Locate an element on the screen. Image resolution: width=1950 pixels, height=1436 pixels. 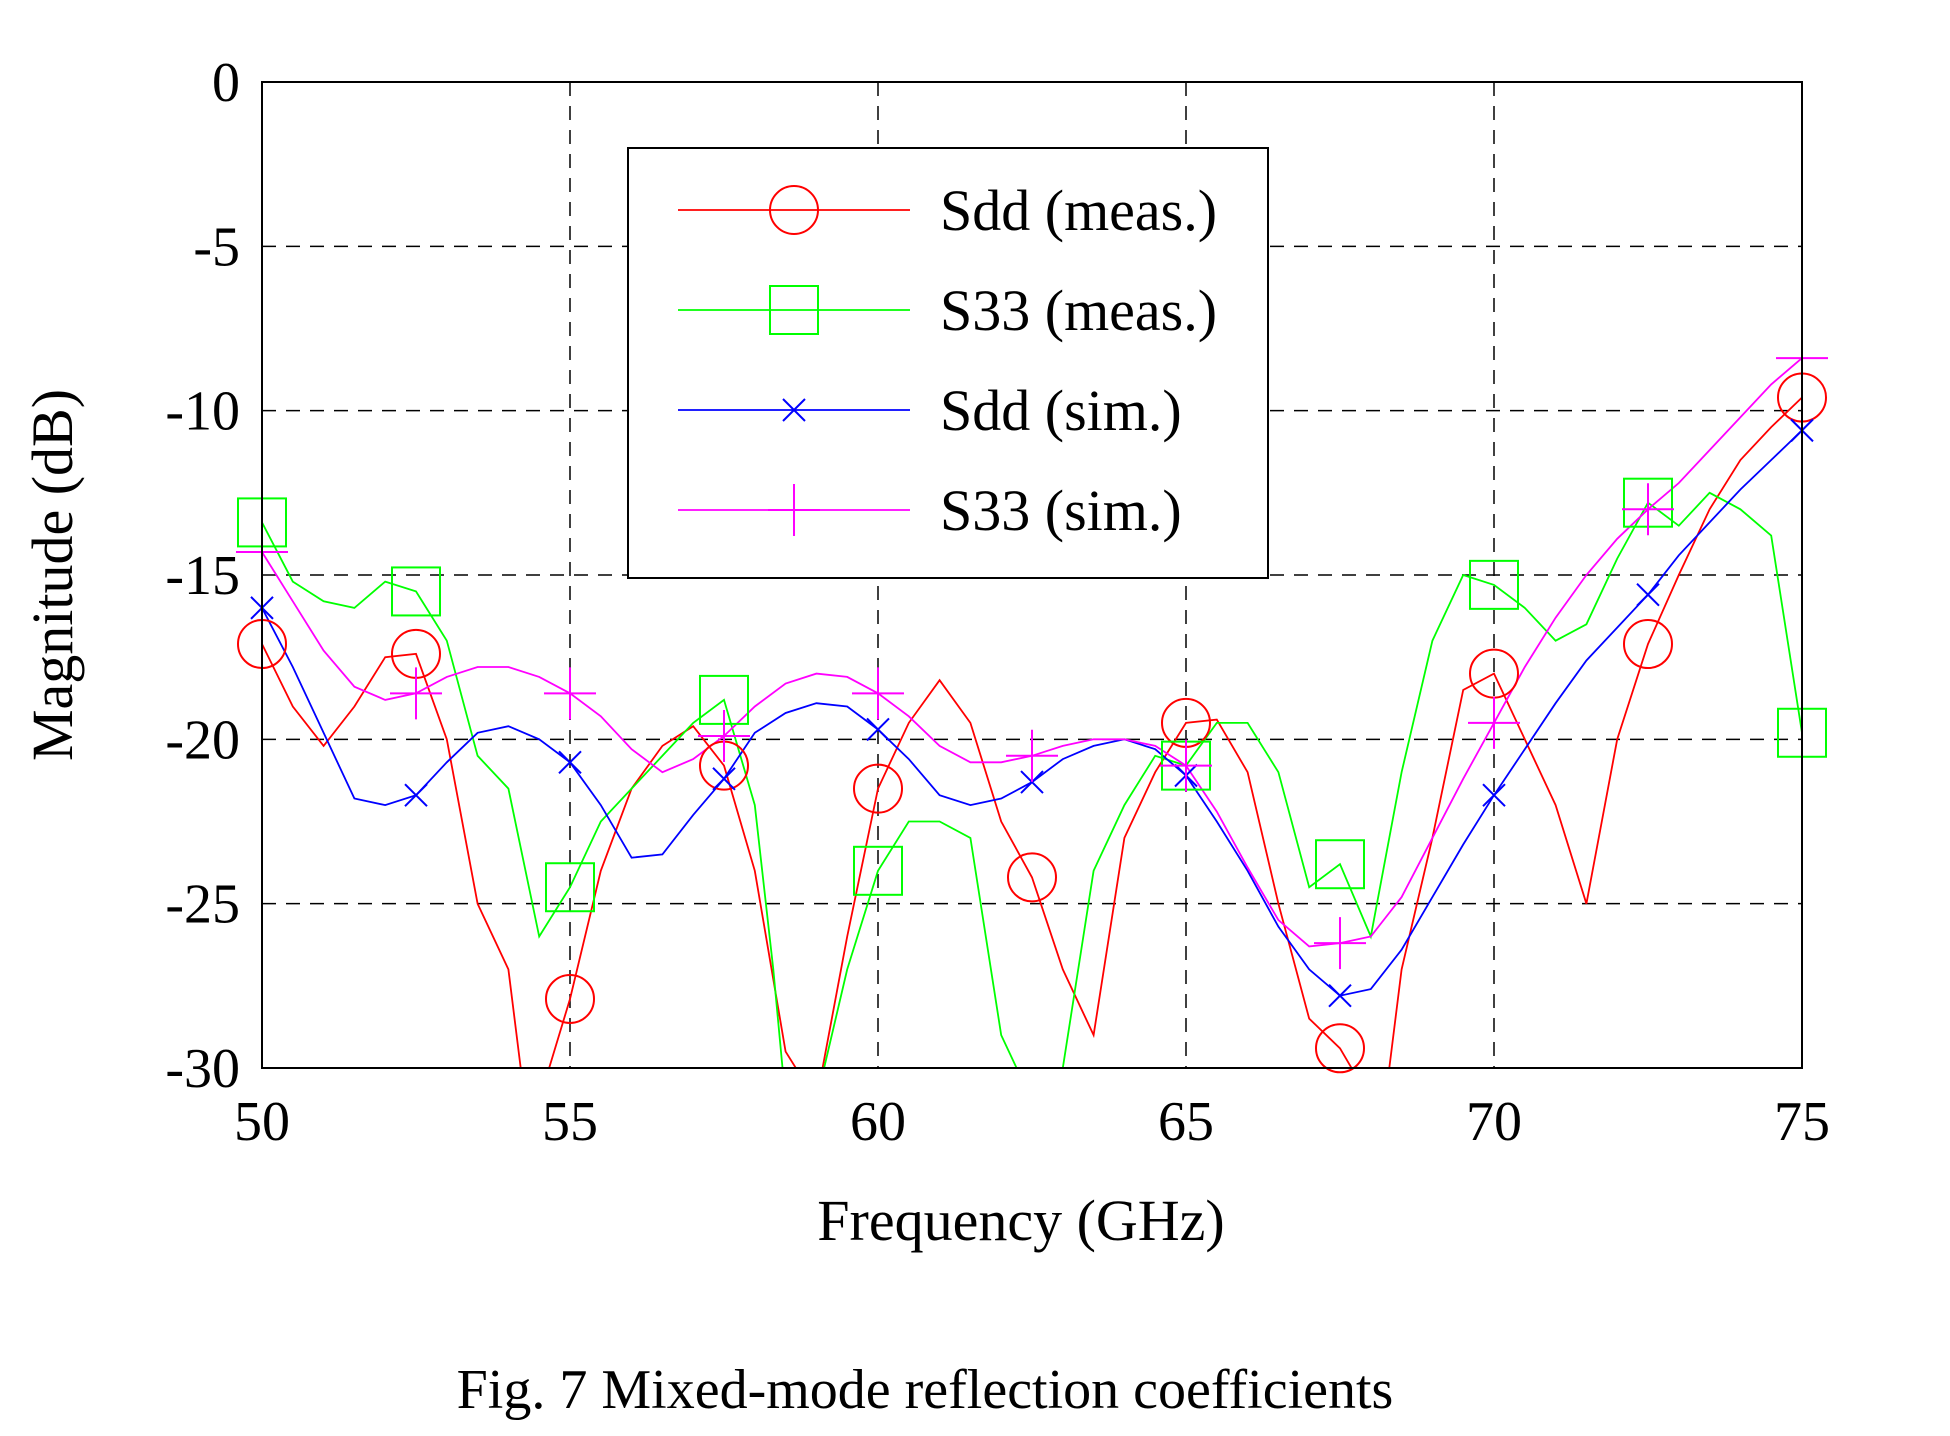
legend-item: S33 (meas.) is located at coordinates (947, 310).